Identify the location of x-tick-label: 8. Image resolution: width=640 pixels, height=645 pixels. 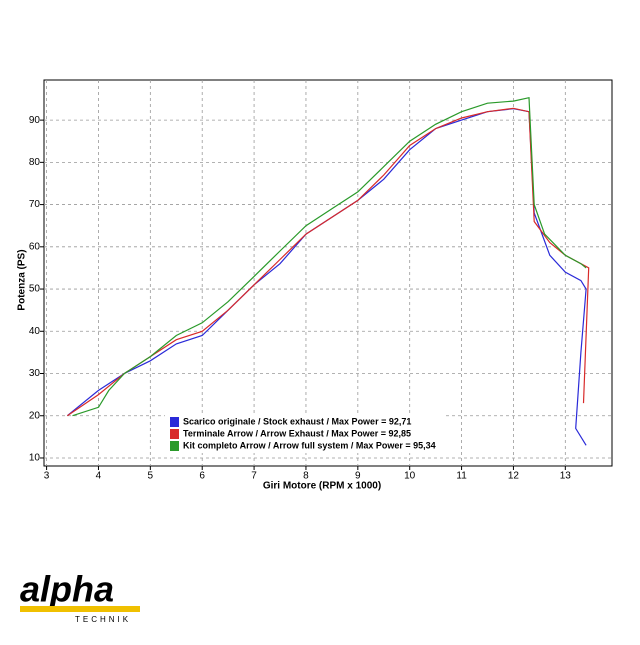
(306, 476).